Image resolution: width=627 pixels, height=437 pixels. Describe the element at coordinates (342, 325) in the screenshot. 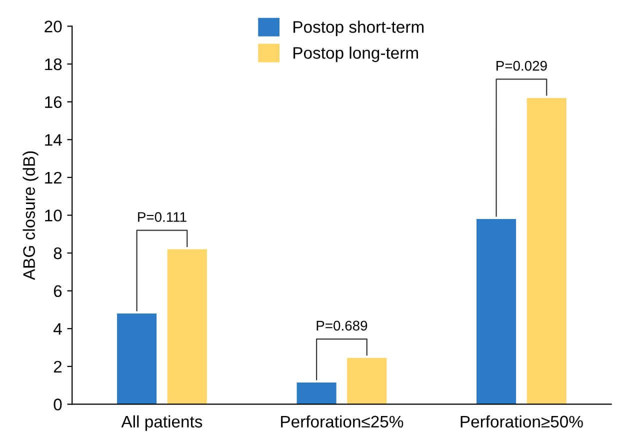

I see `annotation: P=0.689` at that location.